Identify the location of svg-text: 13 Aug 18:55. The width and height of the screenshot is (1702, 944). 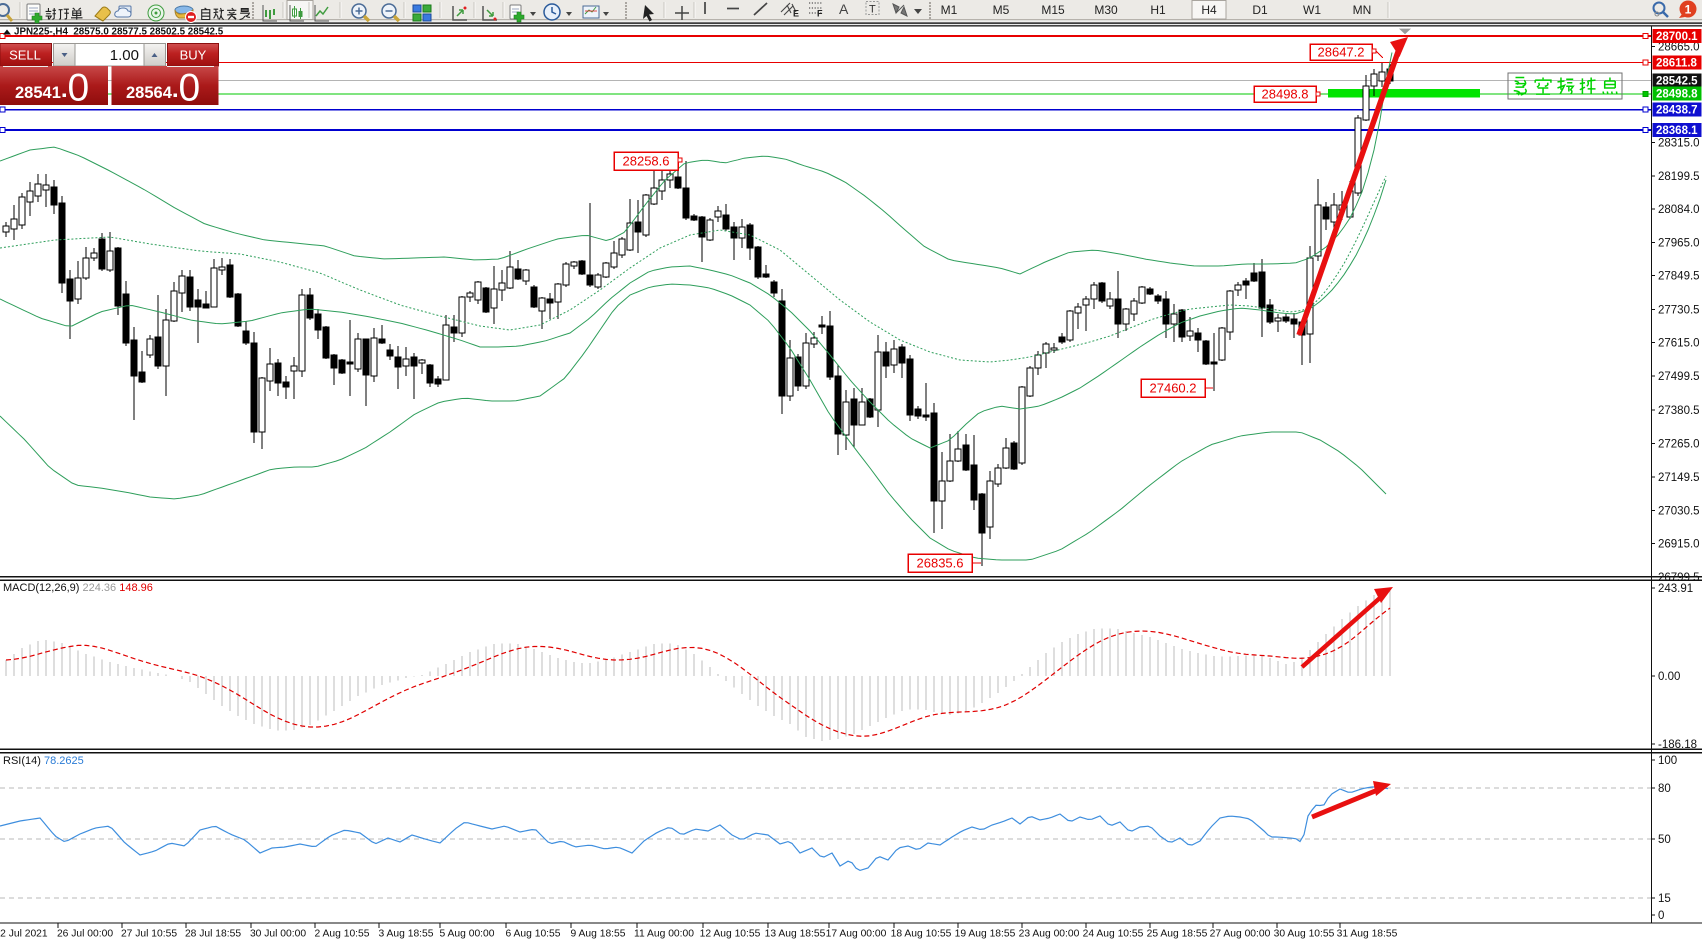
(795, 934).